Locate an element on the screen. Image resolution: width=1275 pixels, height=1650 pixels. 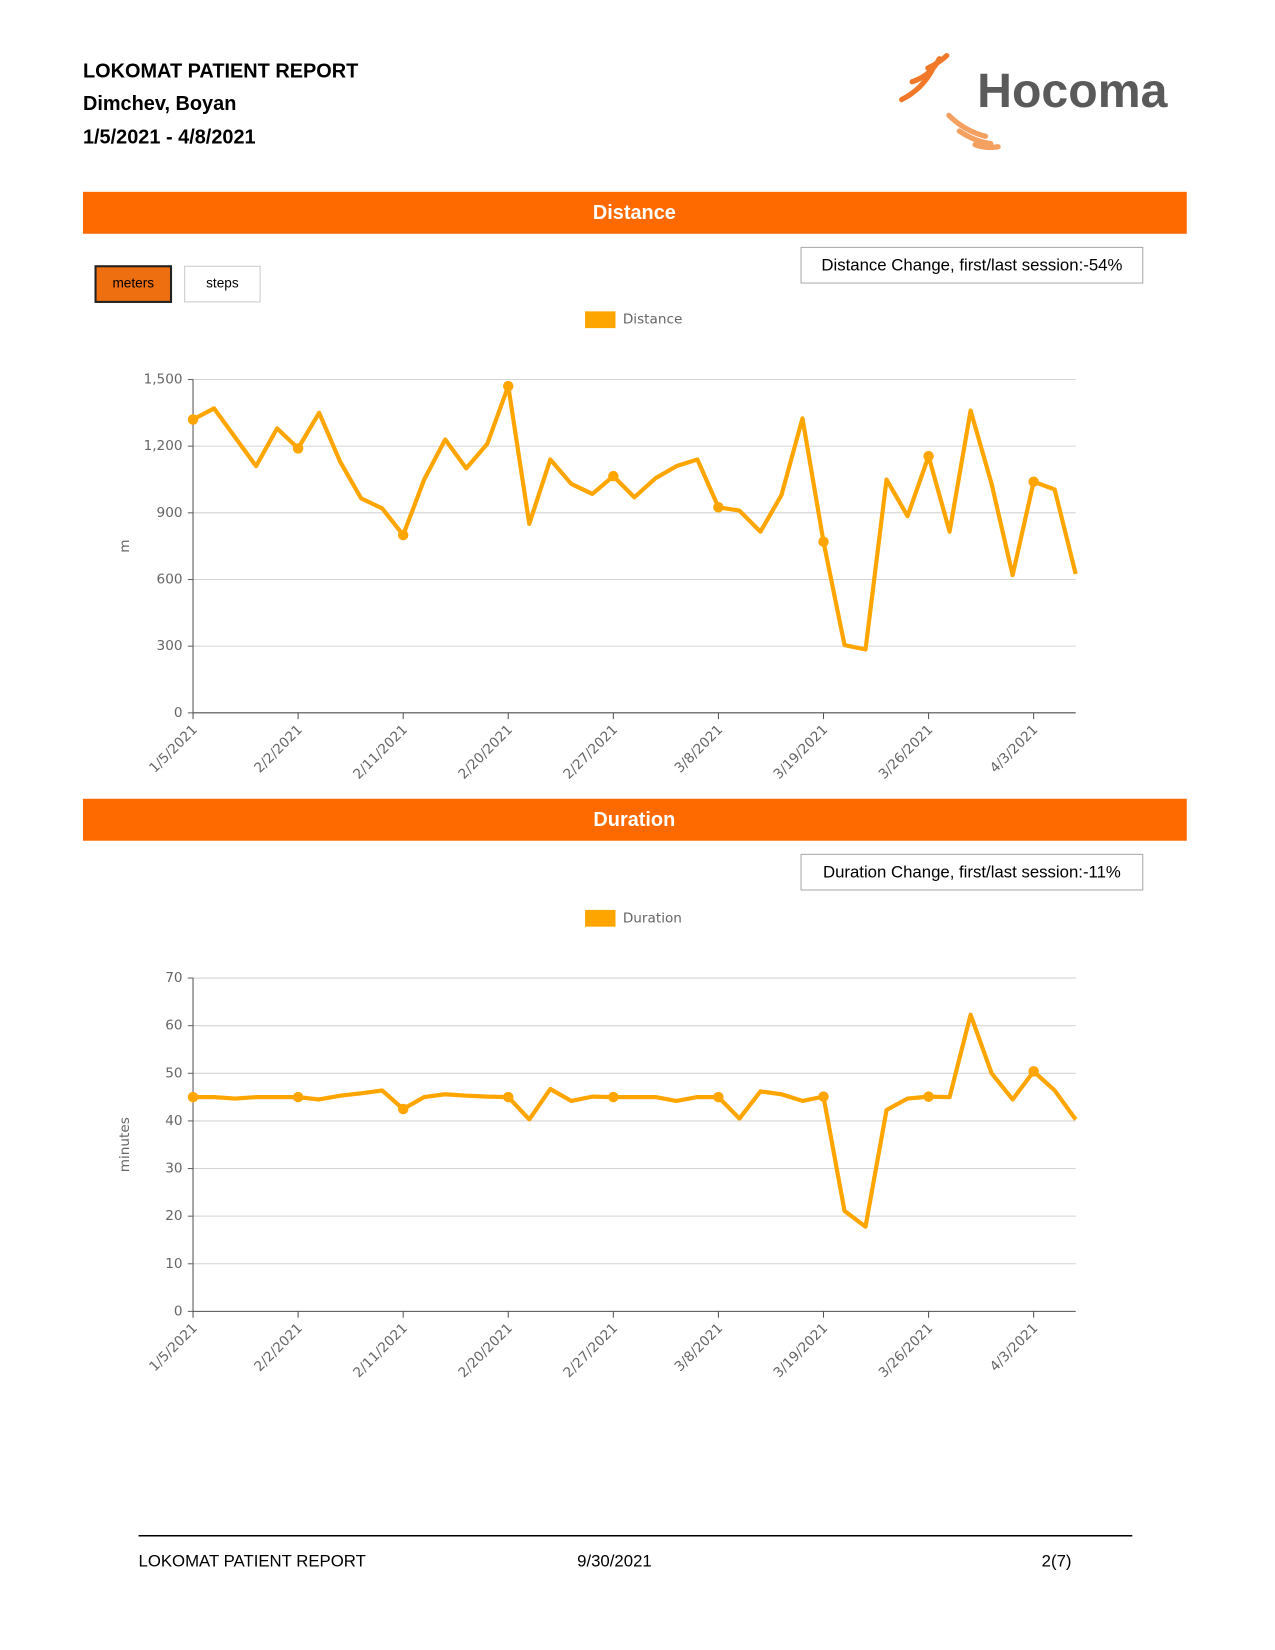
section-title: Duration is located at coordinates (634, 820).